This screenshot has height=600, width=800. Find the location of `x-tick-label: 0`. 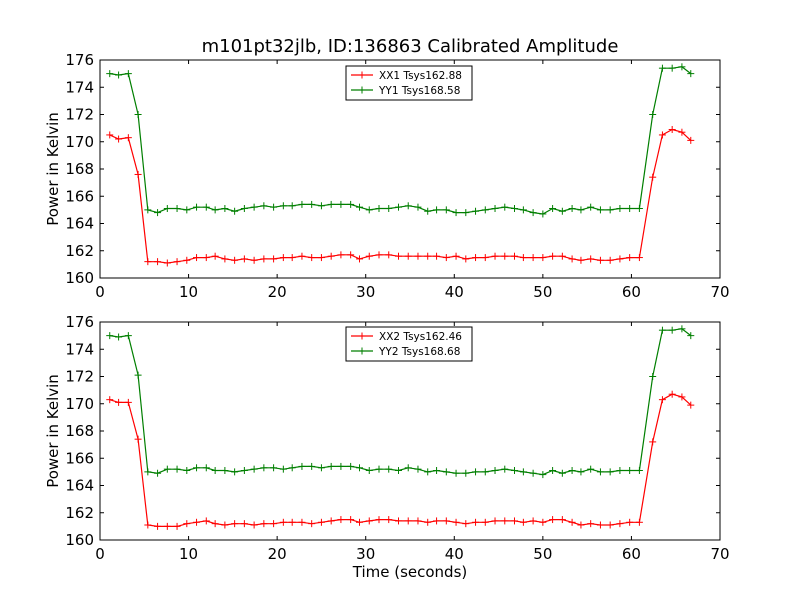

x-tick-label: 0 is located at coordinates (100, 554).